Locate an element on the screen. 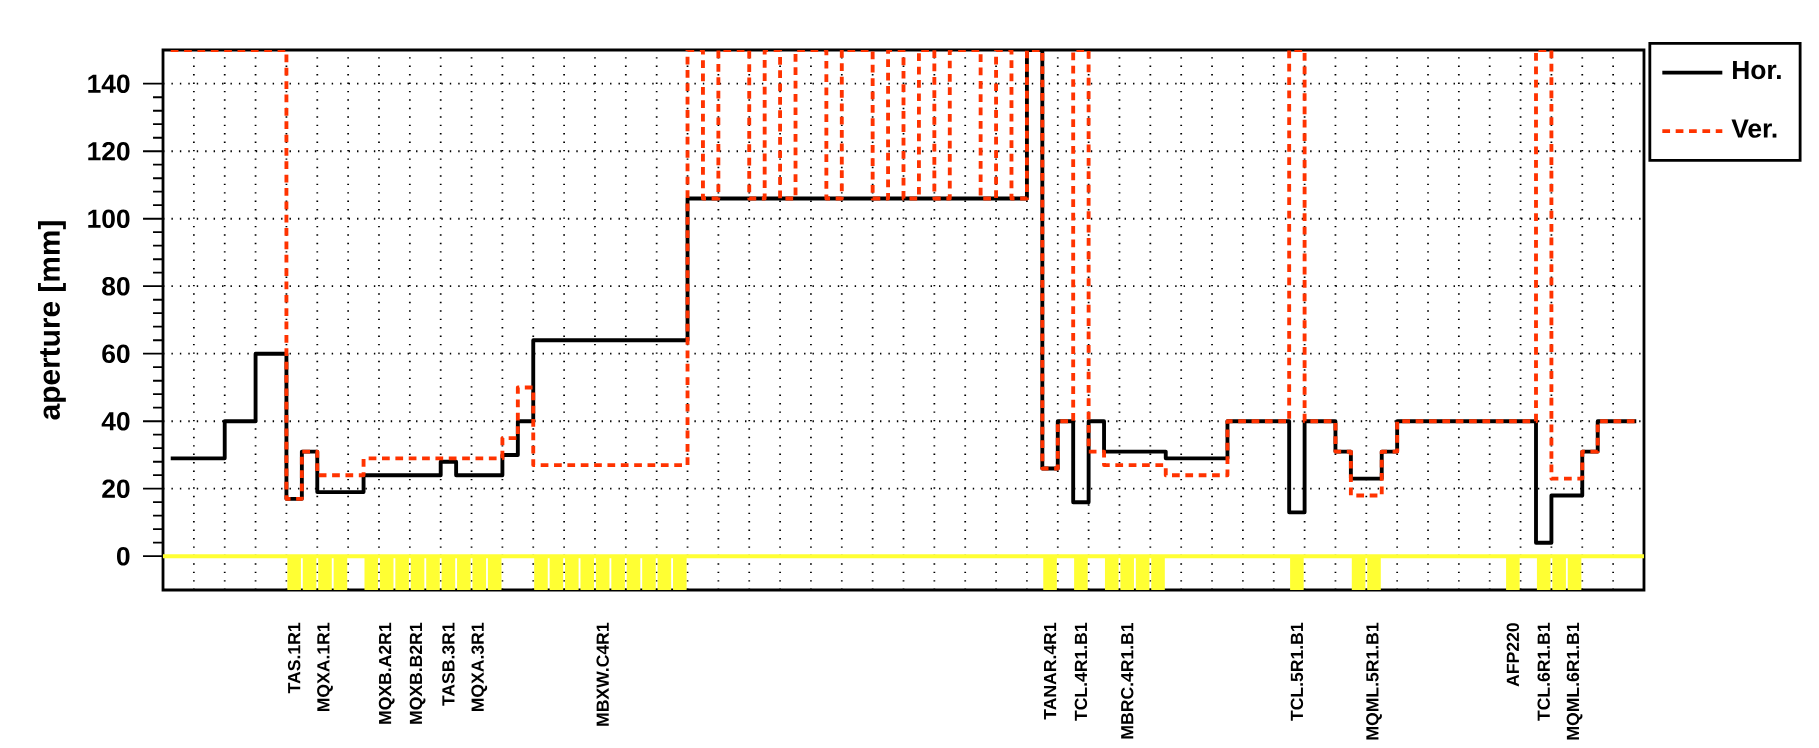 The width and height of the screenshot is (1819, 748). x-tick-label: MQML.6R1.B1 is located at coordinates (1574, 681).